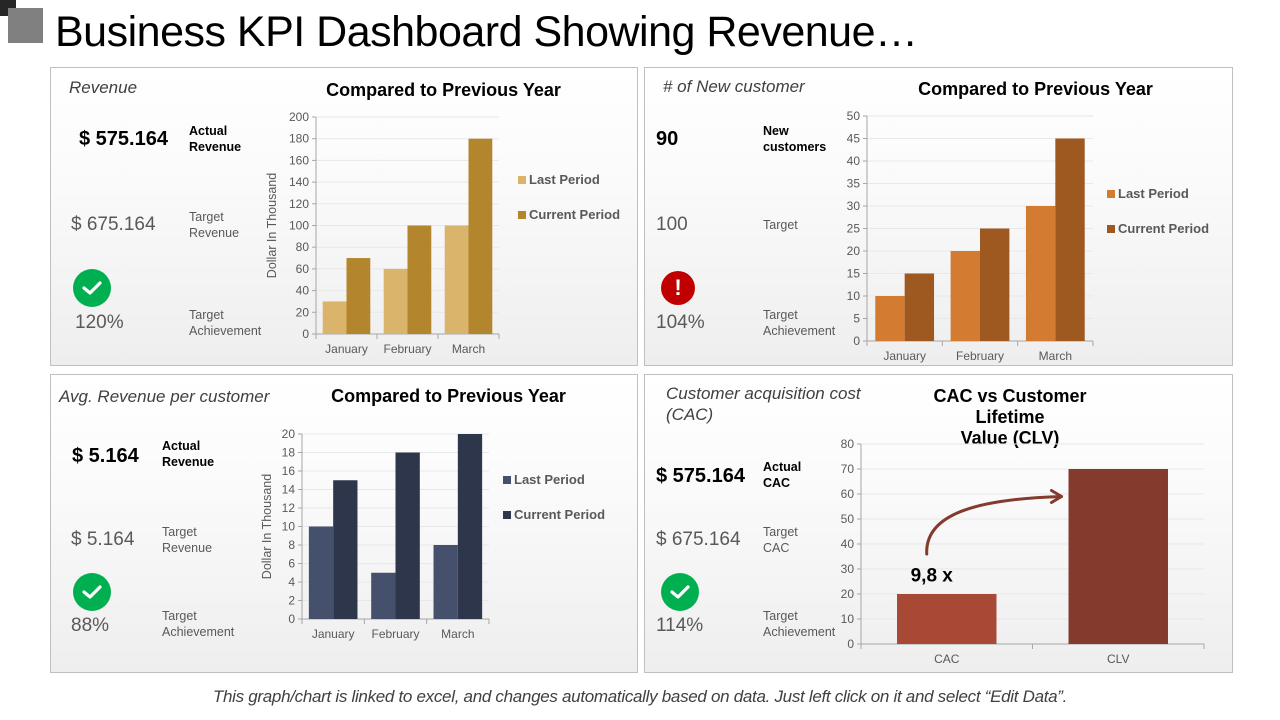  I want to click on y-tick-label: 5, so click(856, 319).